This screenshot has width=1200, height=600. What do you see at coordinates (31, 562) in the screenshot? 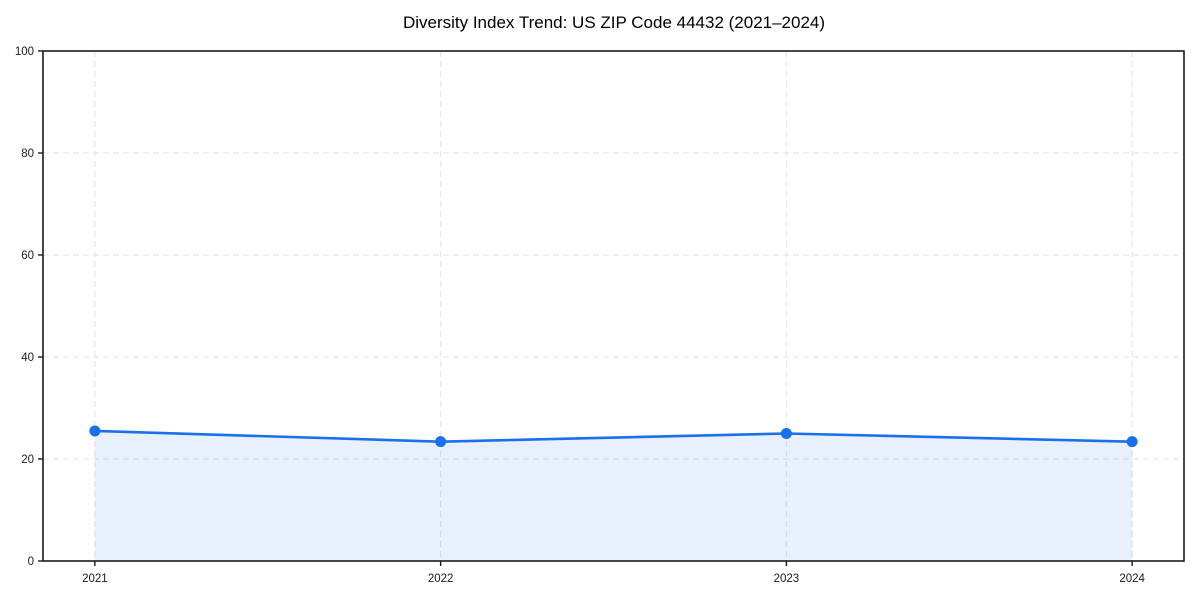
I see `y-tick-label: 0` at bounding box center [31, 562].